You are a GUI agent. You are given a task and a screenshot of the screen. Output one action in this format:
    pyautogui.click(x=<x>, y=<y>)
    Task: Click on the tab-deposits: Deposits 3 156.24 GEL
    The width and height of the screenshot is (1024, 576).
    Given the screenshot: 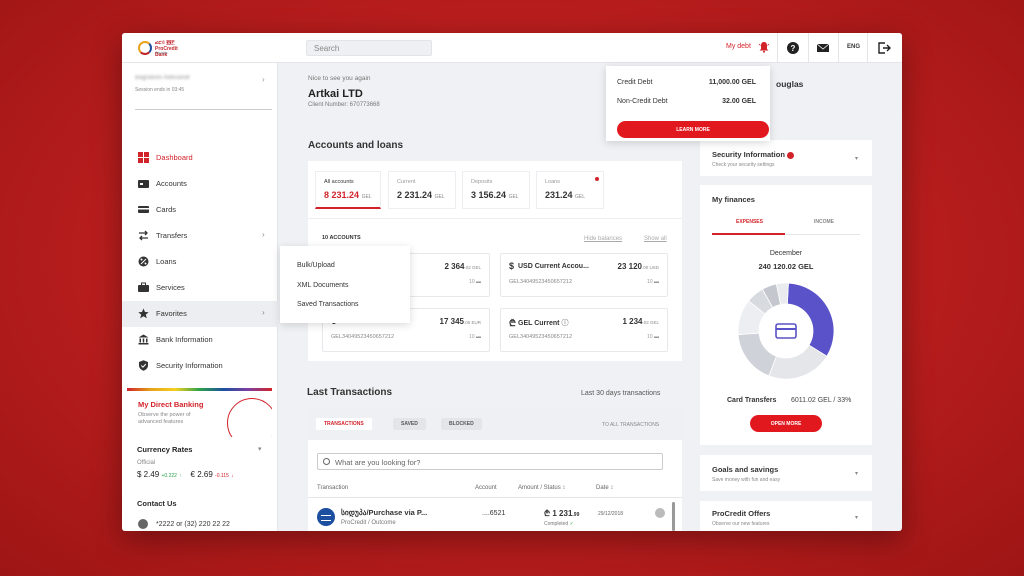 What is the action you would take?
    pyautogui.click(x=496, y=190)
    